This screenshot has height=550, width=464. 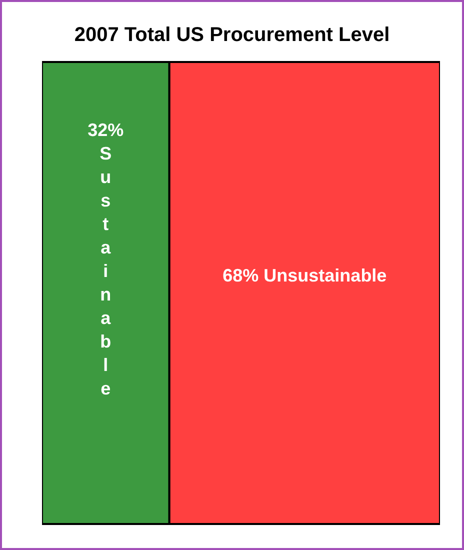 I want to click on data-label: 32%, so click(x=106, y=130).